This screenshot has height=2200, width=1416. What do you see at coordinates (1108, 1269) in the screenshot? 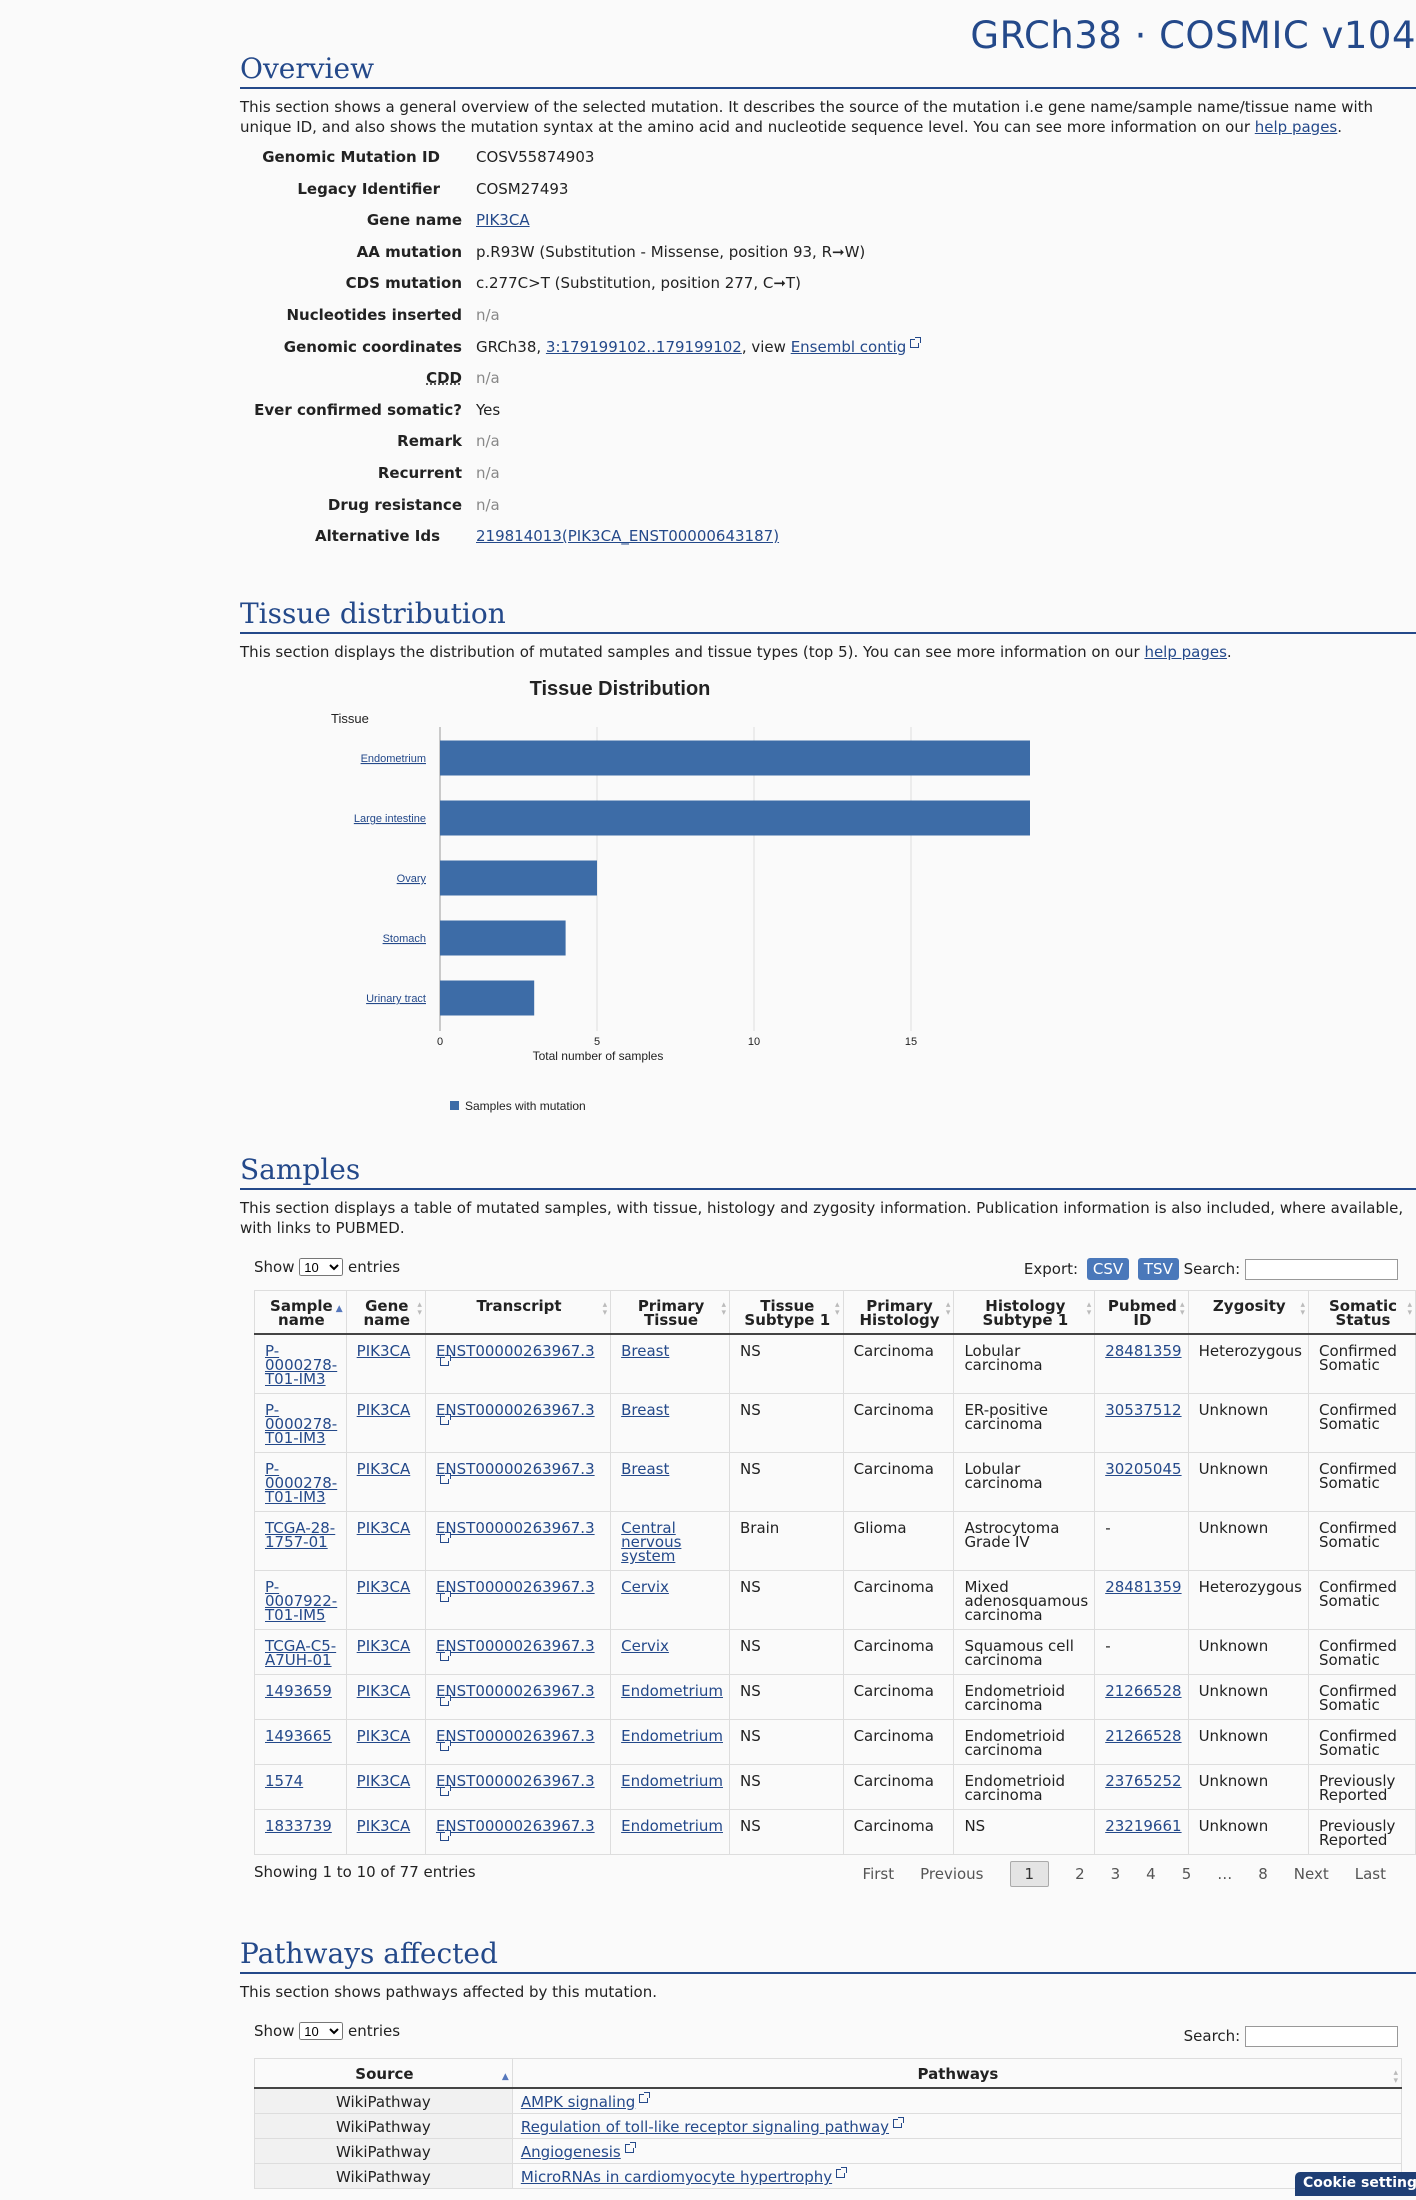
I see `export-csv-button: CSV` at bounding box center [1108, 1269].